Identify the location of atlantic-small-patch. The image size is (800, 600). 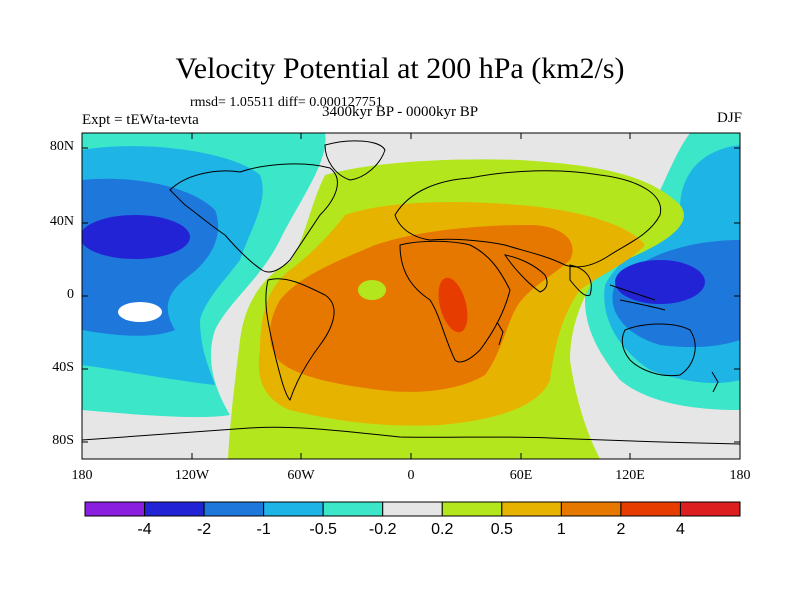
(372, 290).